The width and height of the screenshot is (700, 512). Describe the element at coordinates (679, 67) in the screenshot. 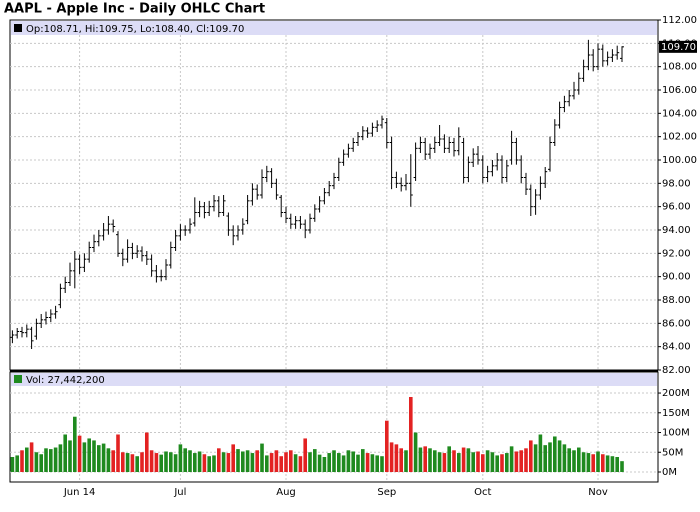

I see `y-tick-label: 108.00` at that location.